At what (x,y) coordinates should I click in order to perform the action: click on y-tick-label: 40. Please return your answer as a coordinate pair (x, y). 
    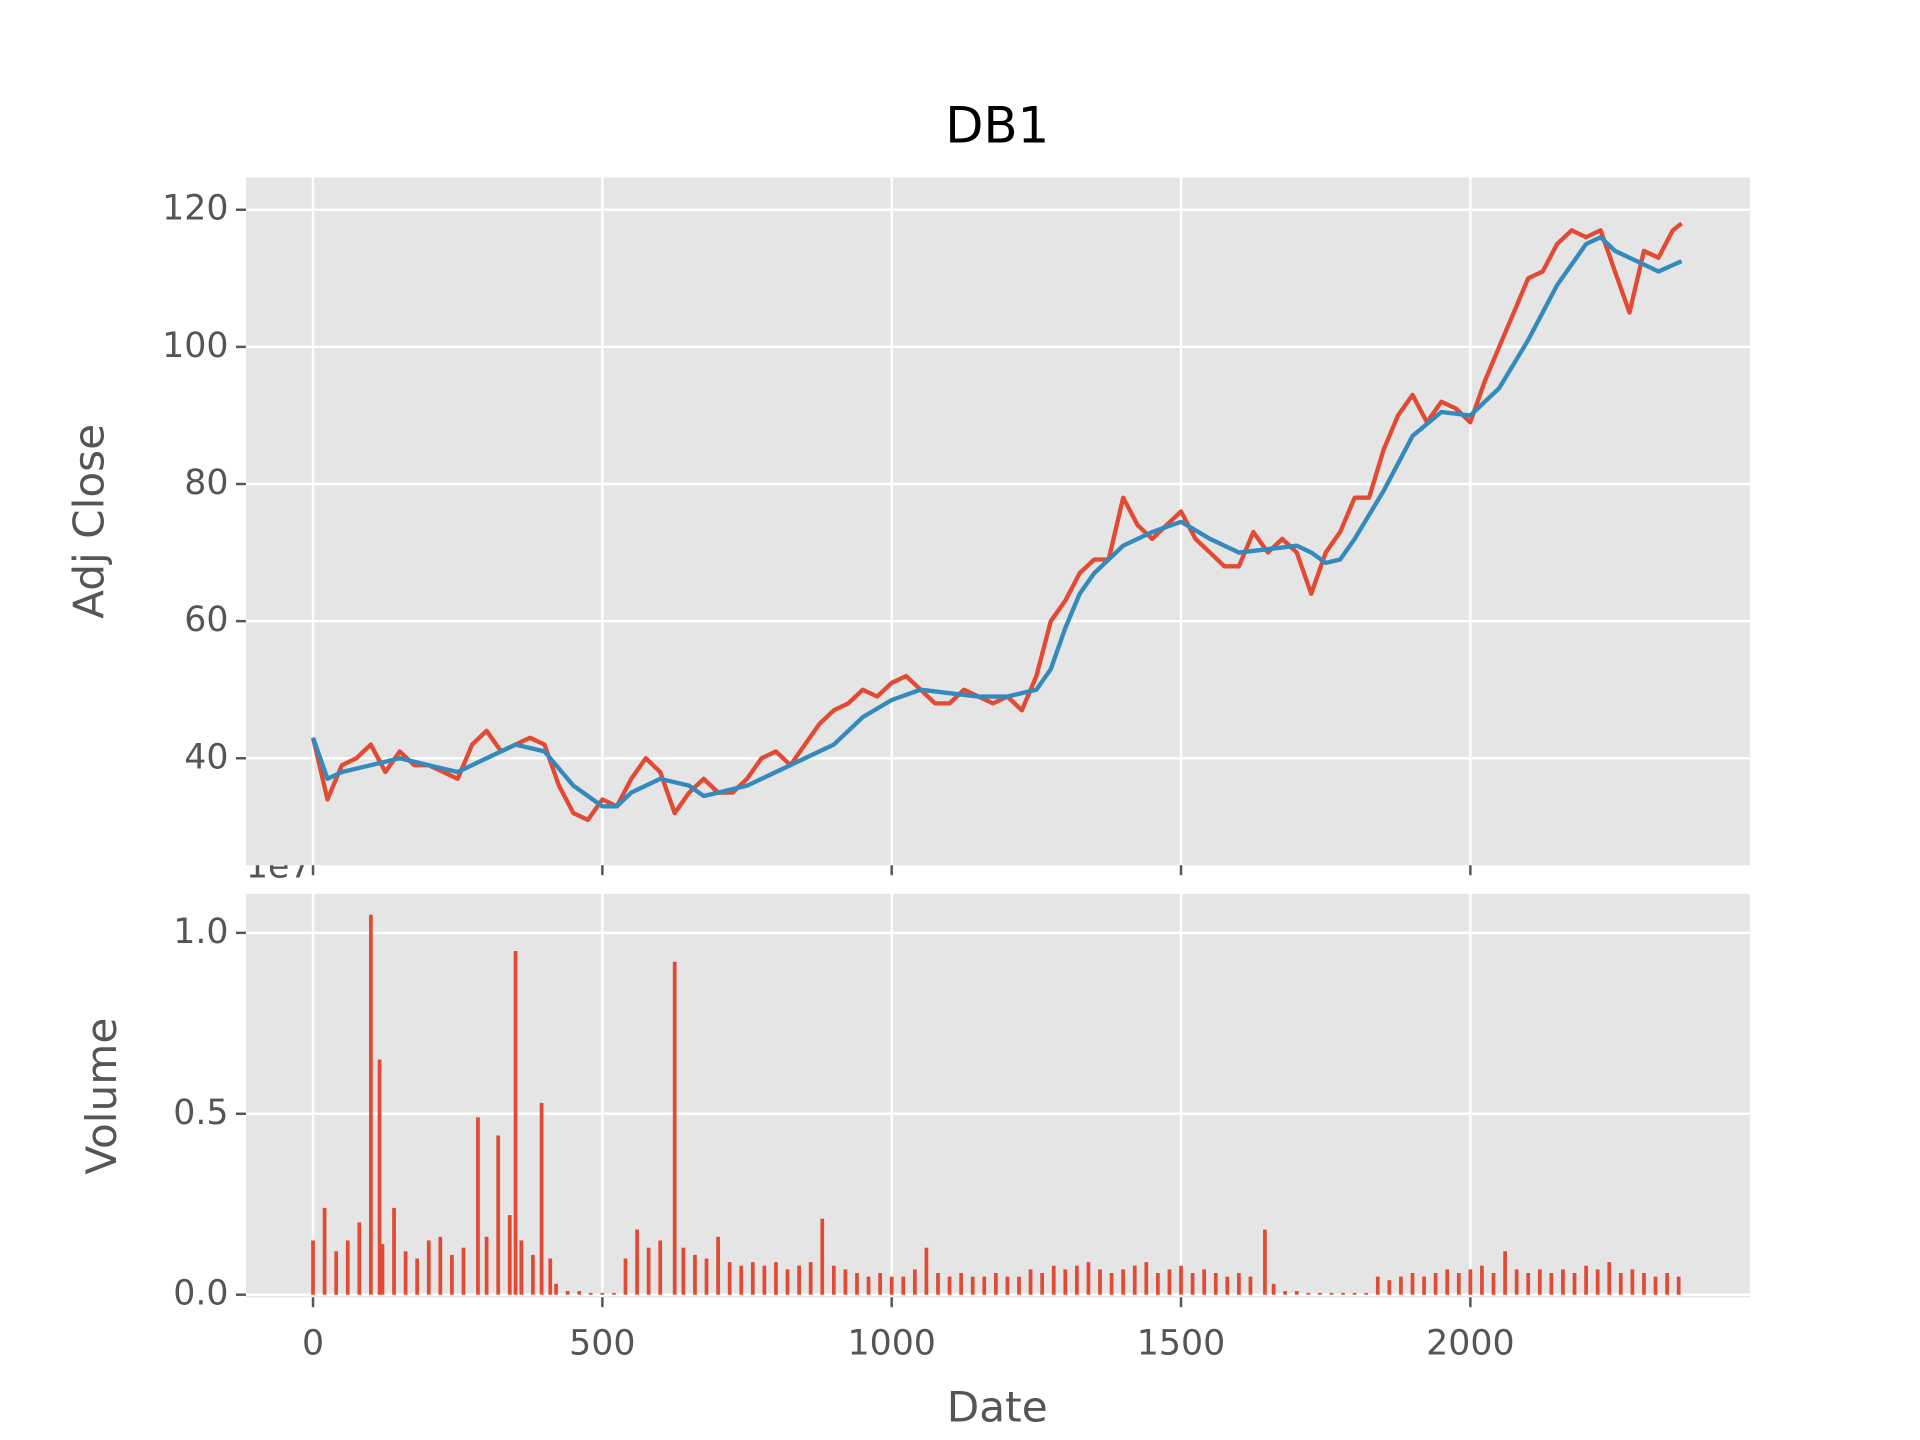
    Looking at the image, I should click on (206, 757).